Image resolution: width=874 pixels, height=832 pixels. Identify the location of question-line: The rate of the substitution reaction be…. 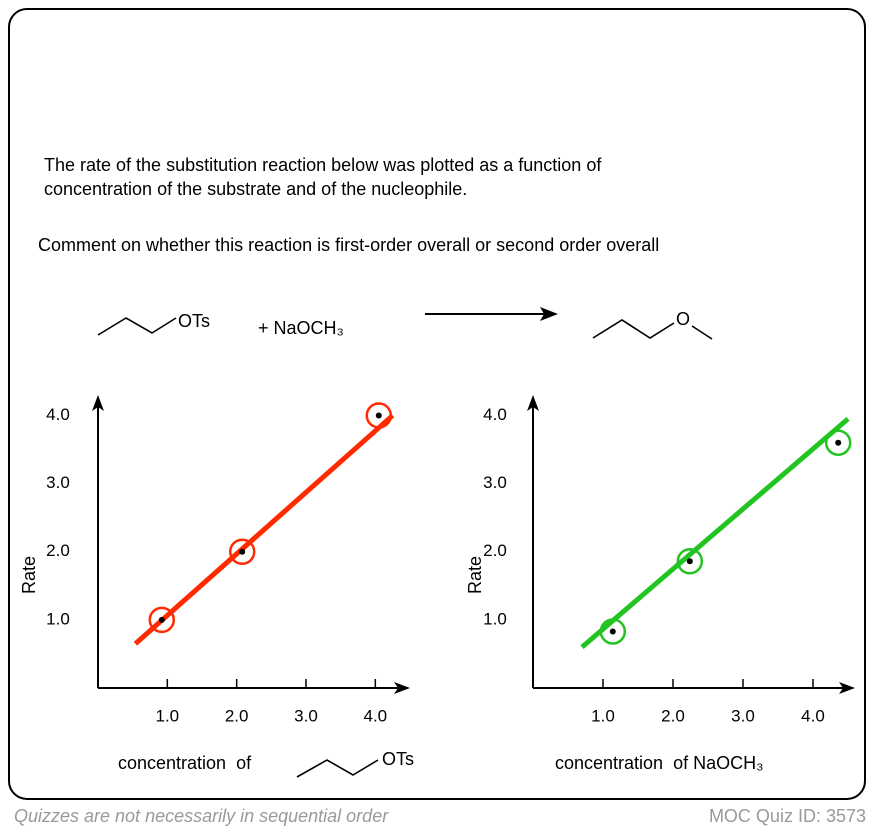
(323, 165).